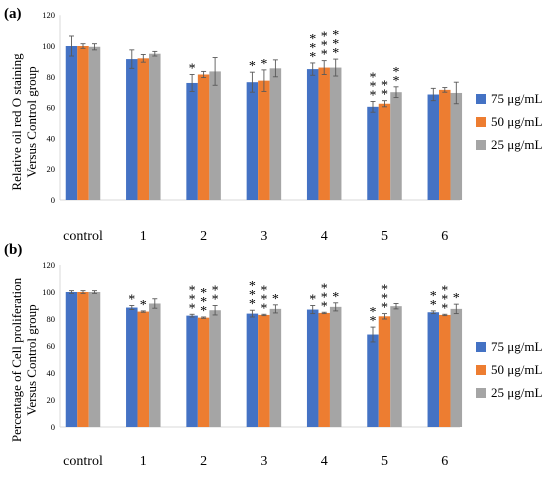  Describe the element at coordinates (31, 359) in the screenshot. I see `panel-b-ylabel-line2: Versus Control group` at that location.